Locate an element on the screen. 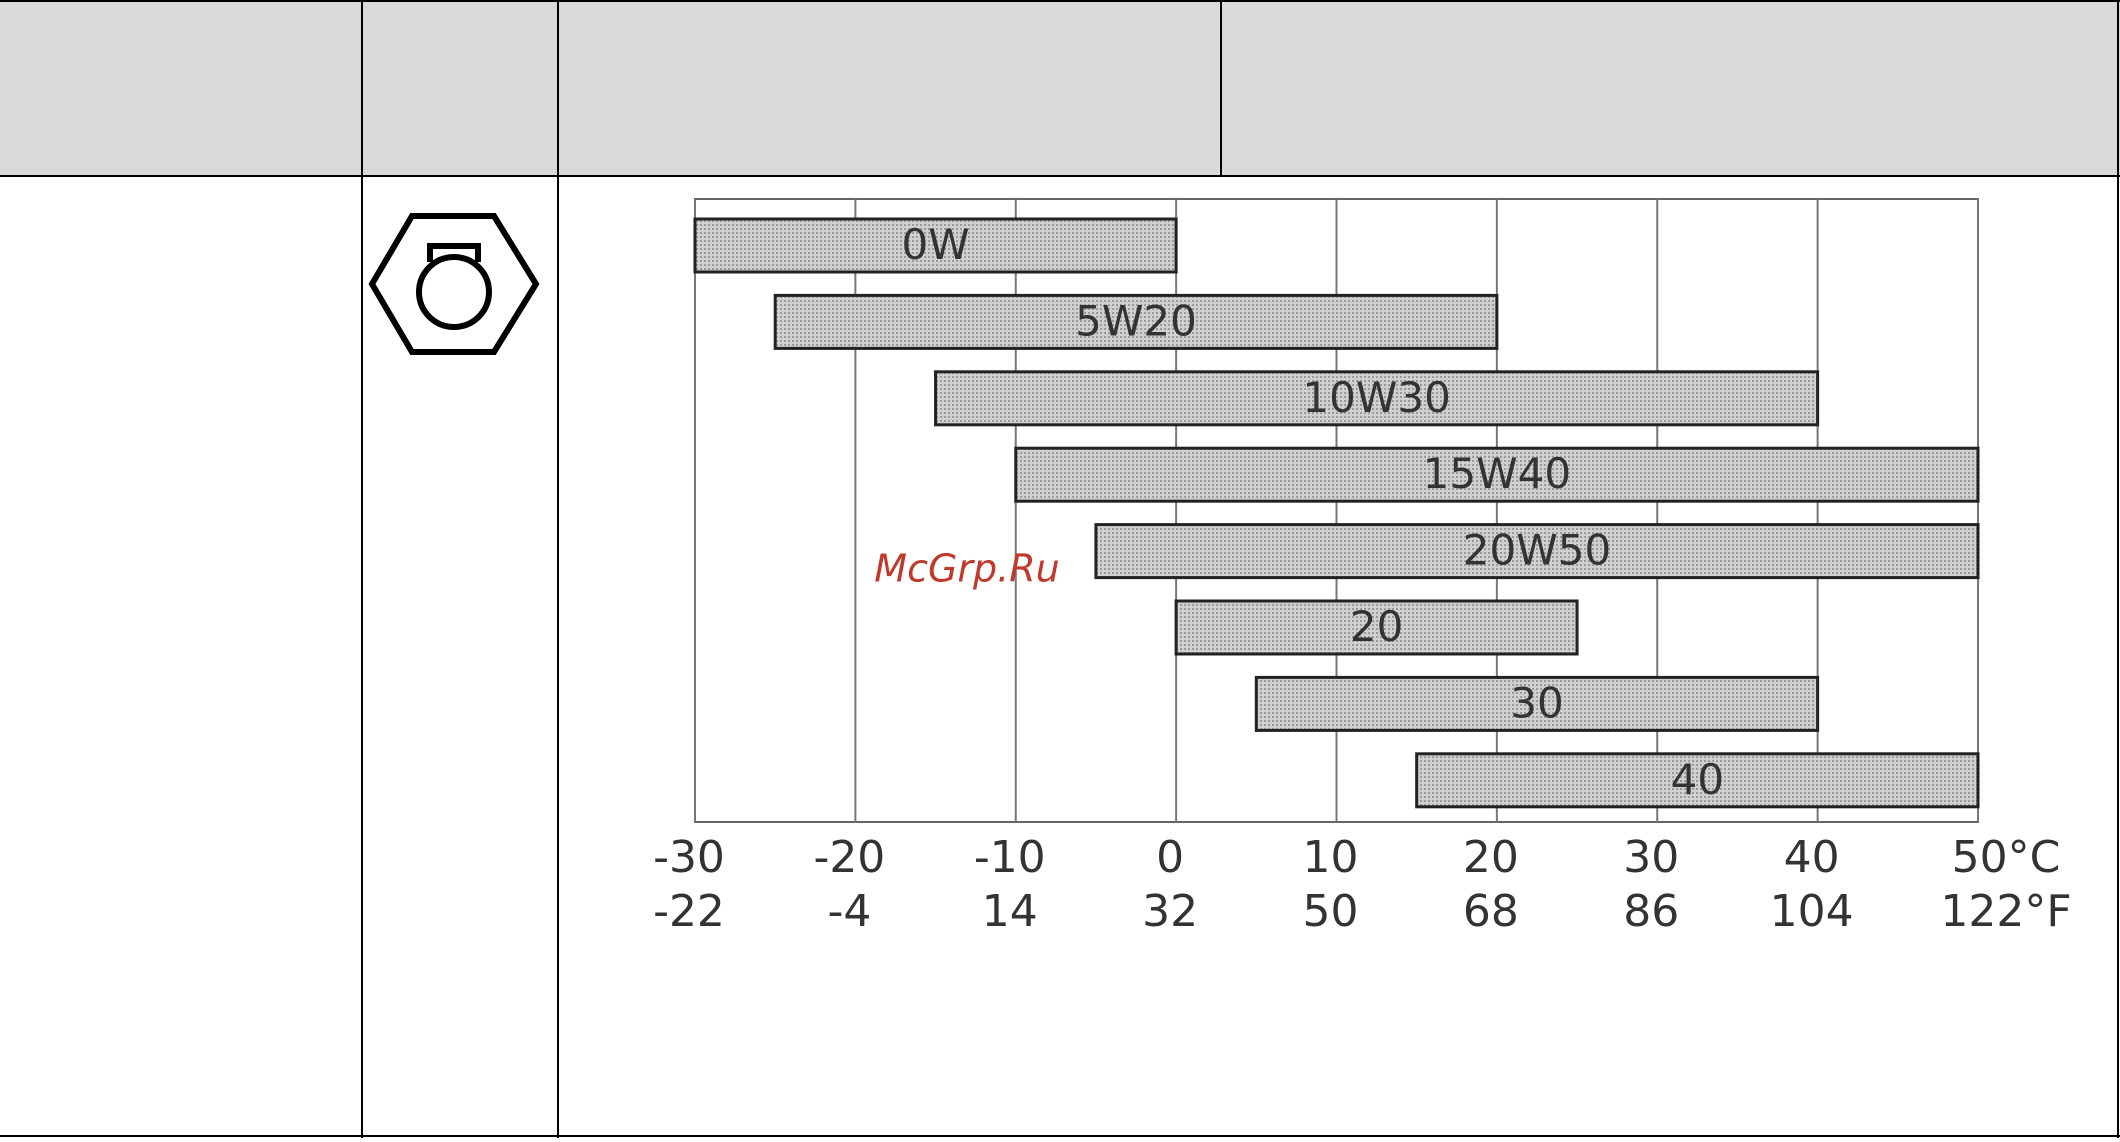 This screenshot has width=2120, height=1142. bar-label: 30 is located at coordinates (1536, 702).